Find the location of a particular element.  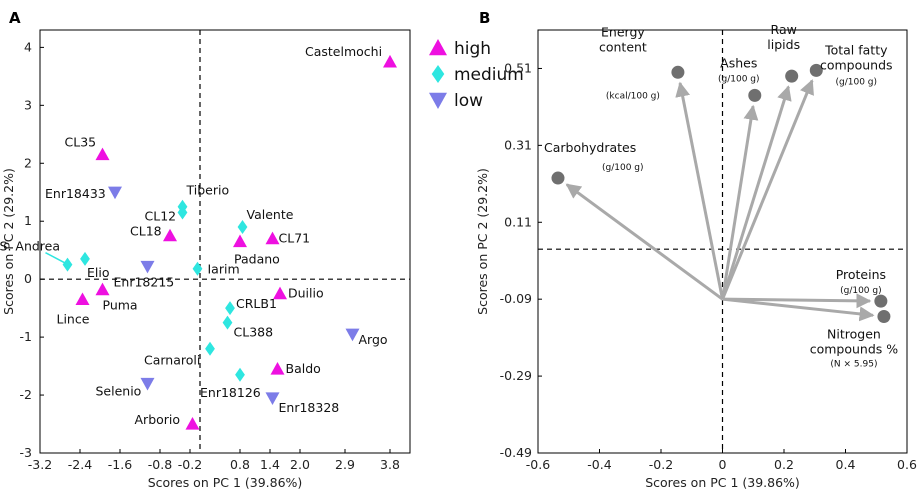

x-tick-label-a: 1.4 is located at coordinates (270, 464).